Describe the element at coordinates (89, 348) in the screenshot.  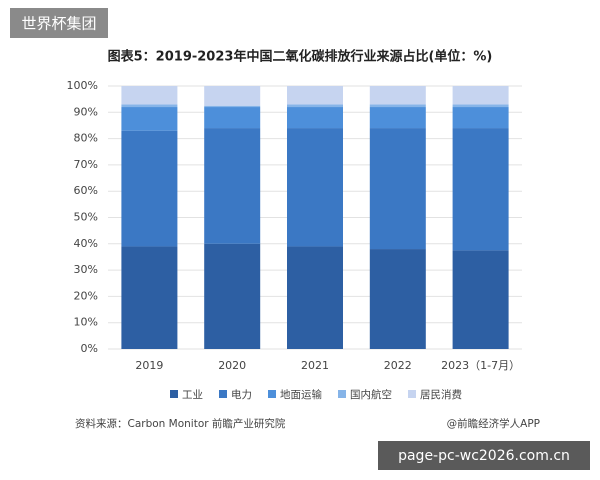
I see `y-tick-label: 0%` at that location.